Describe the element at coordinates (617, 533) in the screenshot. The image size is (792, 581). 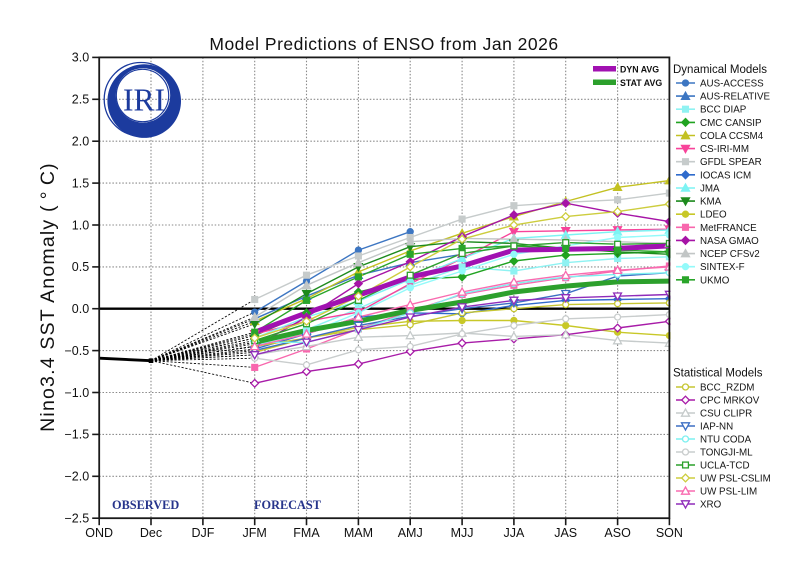
I see `svg-text: ASO` at that location.